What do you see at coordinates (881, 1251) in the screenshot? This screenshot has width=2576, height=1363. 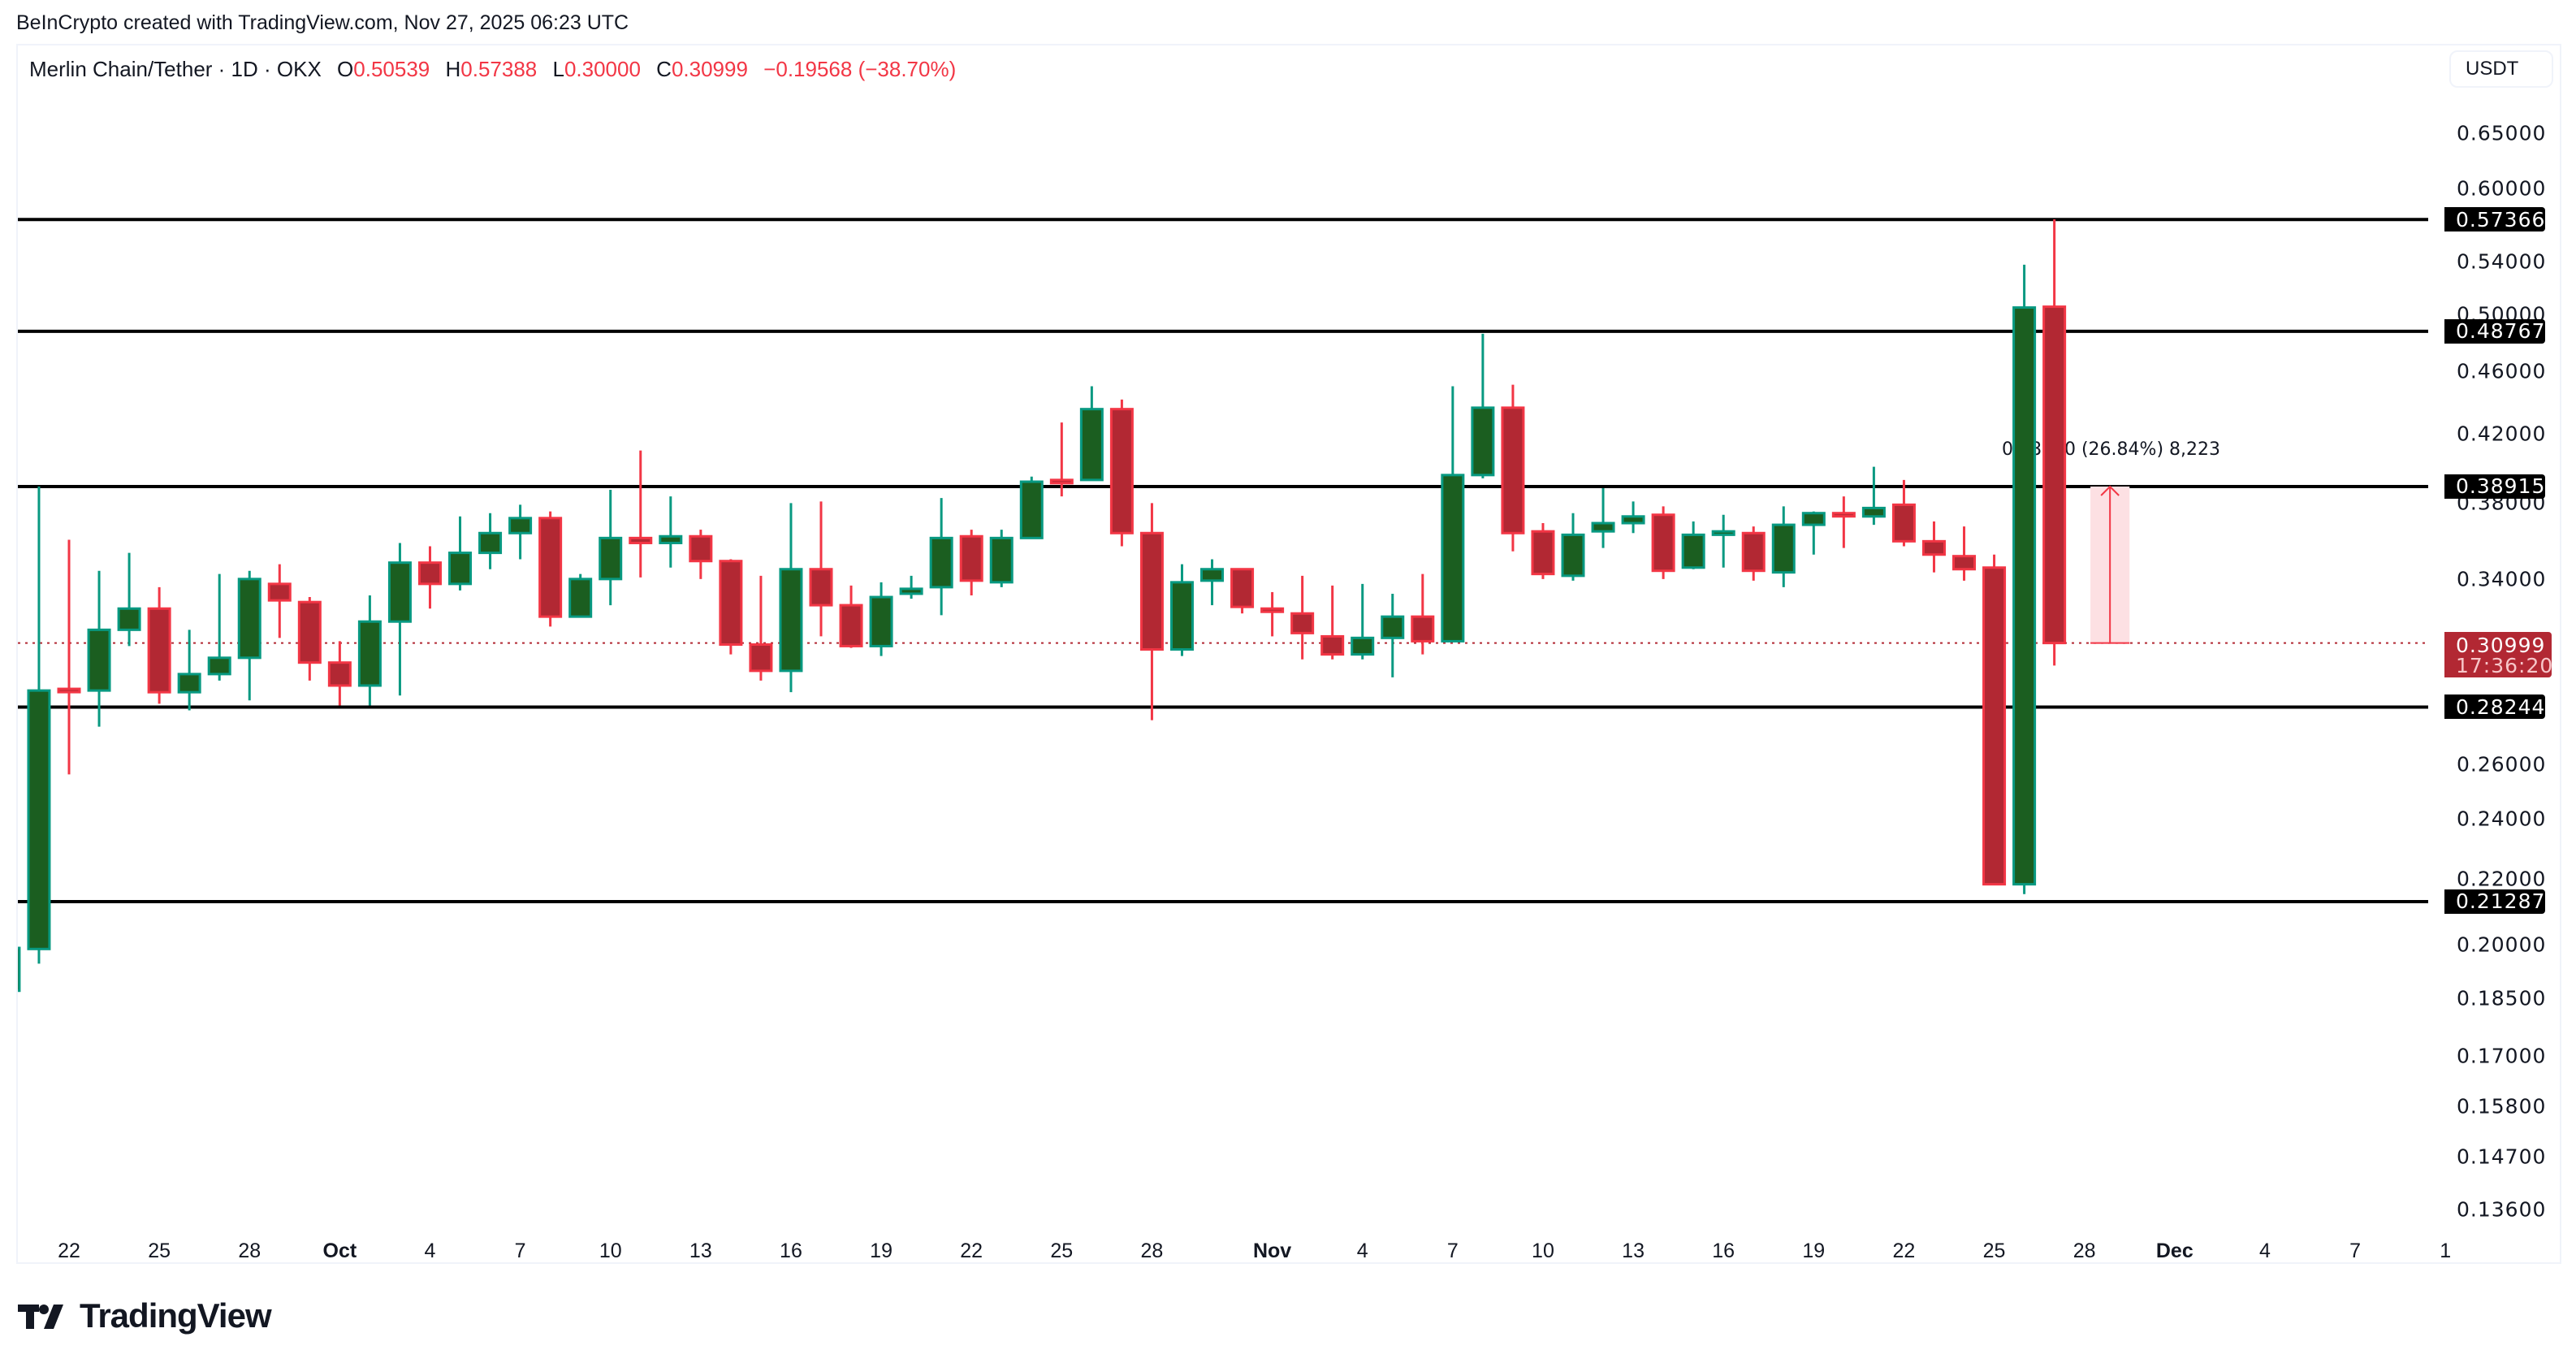 I see `time-tick-label: 19` at bounding box center [881, 1251].